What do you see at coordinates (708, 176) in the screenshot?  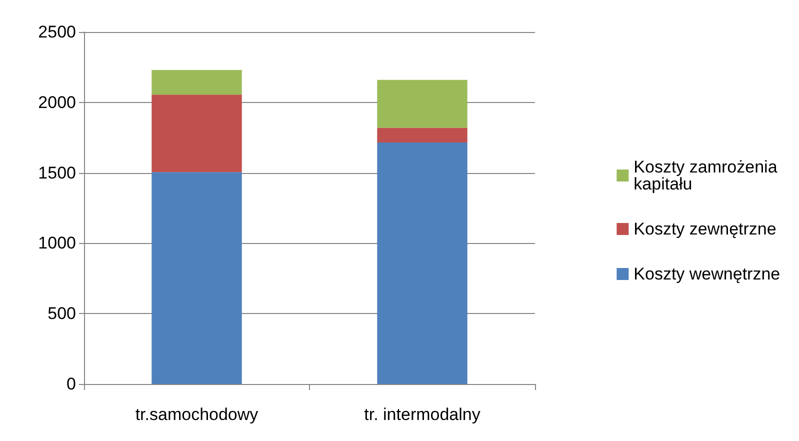 I see `legend-label: Koszty zamrożenia kapitału` at bounding box center [708, 176].